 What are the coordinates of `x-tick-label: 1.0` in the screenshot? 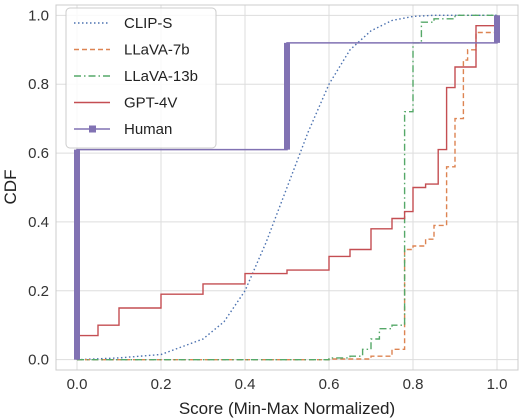 It's located at (497, 384).